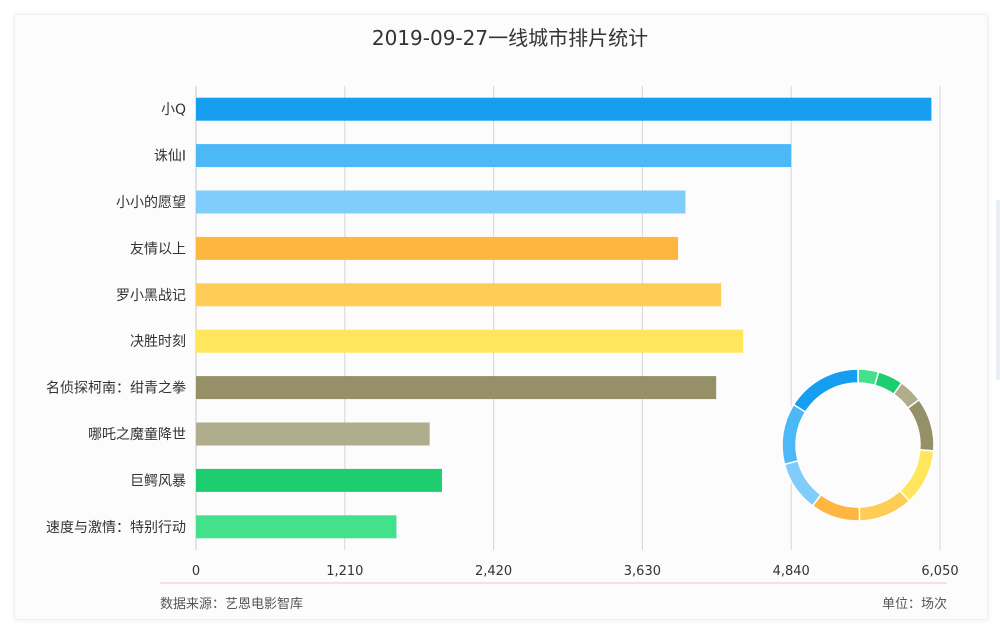 The width and height of the screenshot is (1000, 640). Describe the element at coordinates (137, 434) in the screenshot. I see `category-label: 哪吒之魔童降世` at that location.